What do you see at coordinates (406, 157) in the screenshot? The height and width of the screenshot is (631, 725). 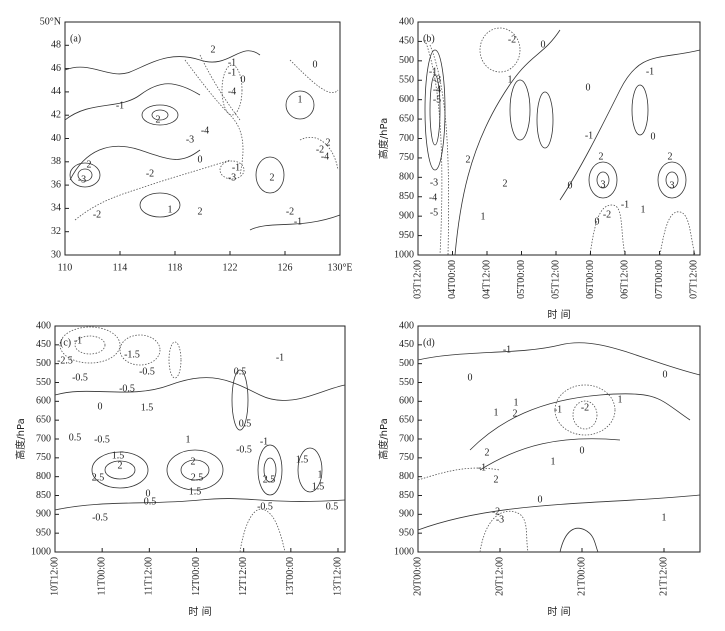 I see `y-tick-label: 750` at bounding box center [406, 157].